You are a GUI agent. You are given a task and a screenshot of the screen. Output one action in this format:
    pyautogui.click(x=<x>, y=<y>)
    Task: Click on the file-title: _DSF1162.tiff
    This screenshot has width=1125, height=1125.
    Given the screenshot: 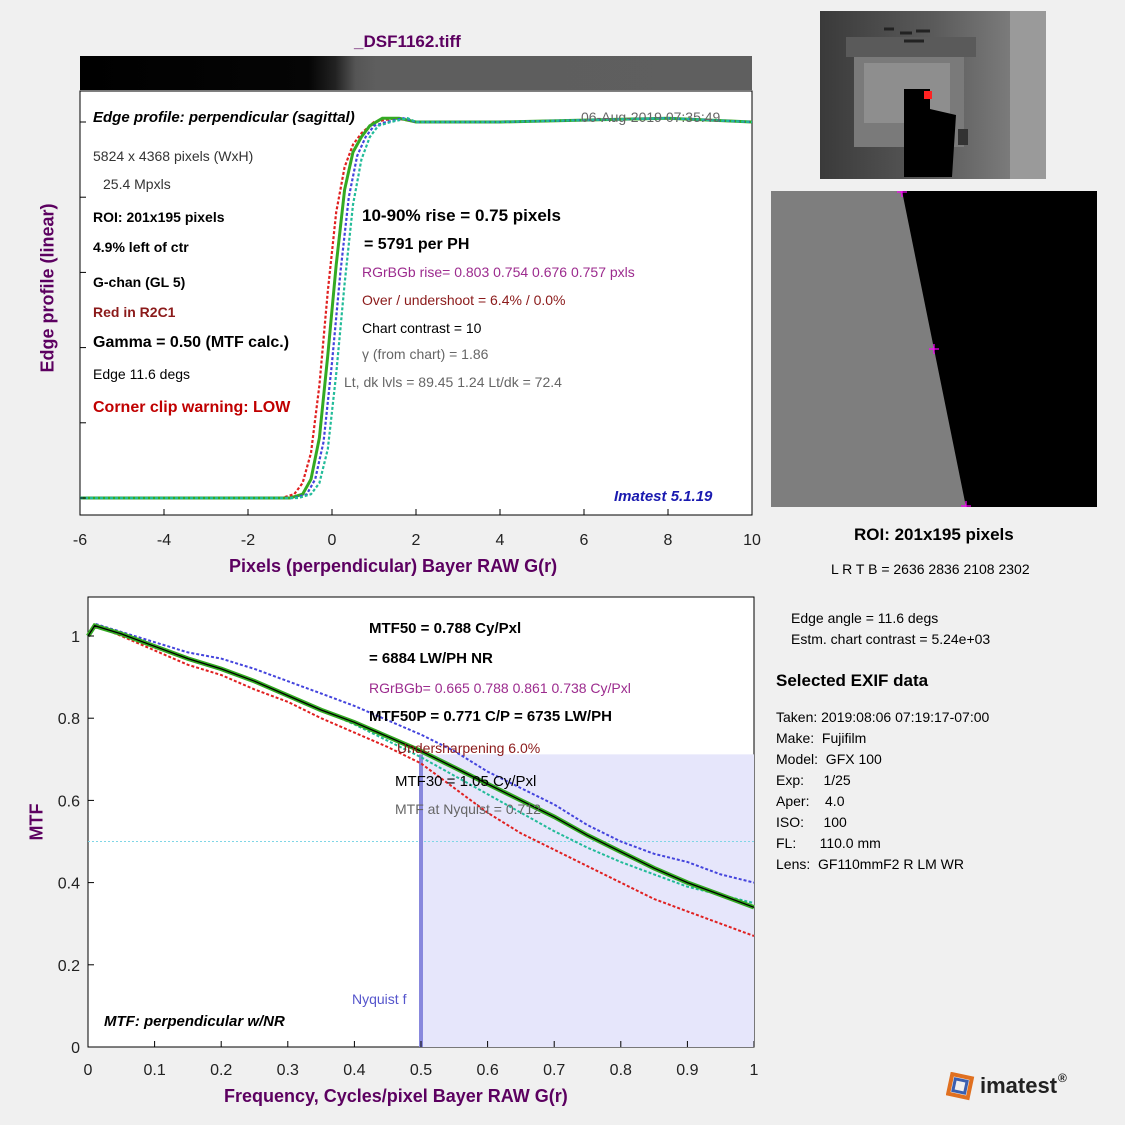 What is the action you would take?
    pyautogui.click(x=407, y=41)
    